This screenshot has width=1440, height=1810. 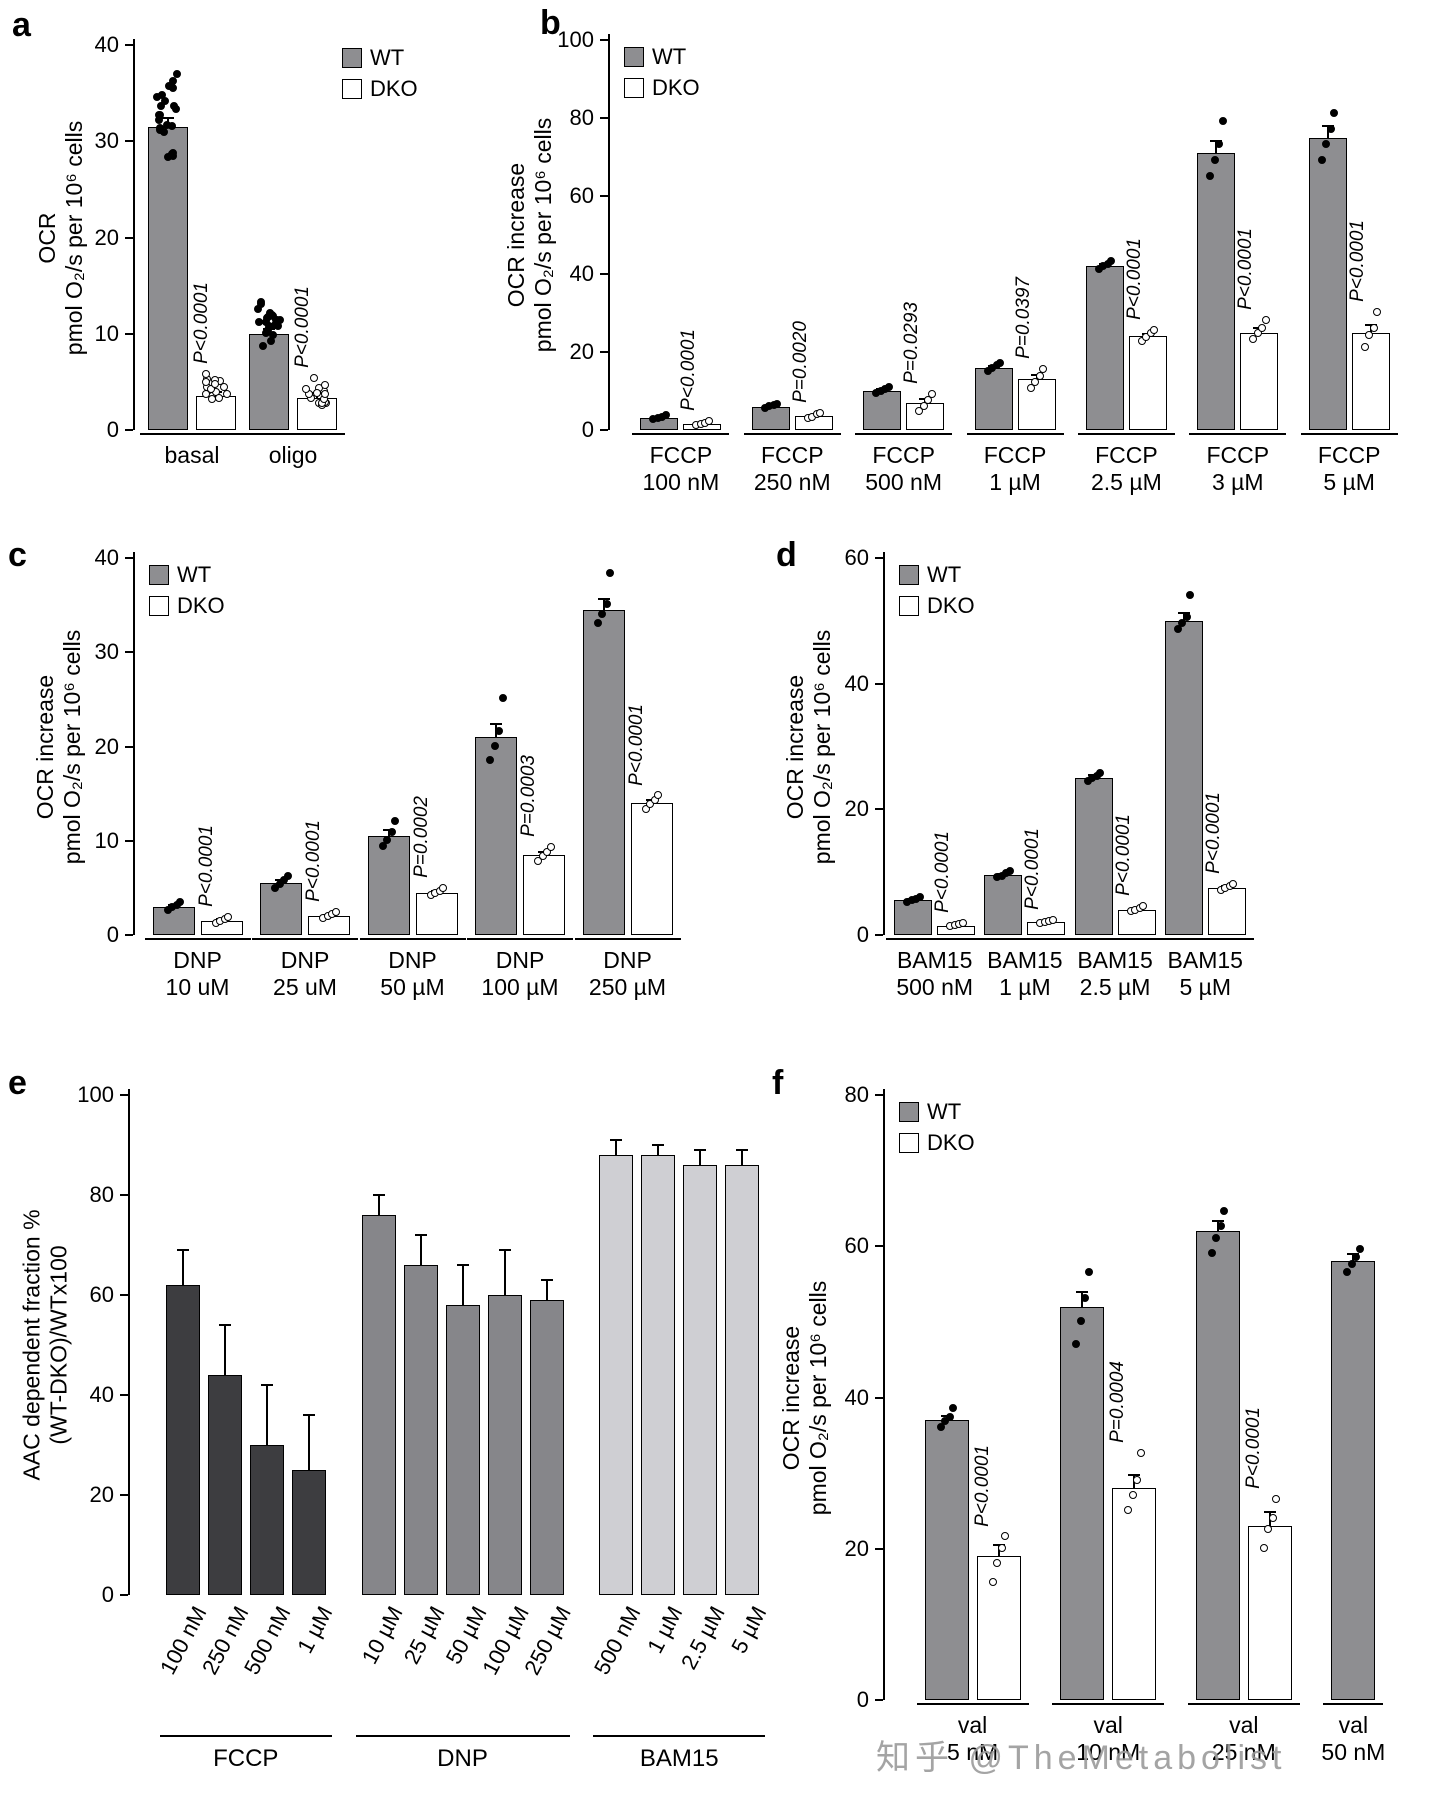 What do you see at coordinates (1025, 914) in the screenshot?
I see `bar-group: P<0.0001 BAM15 1 µM` at bounding box center [1025, 914].